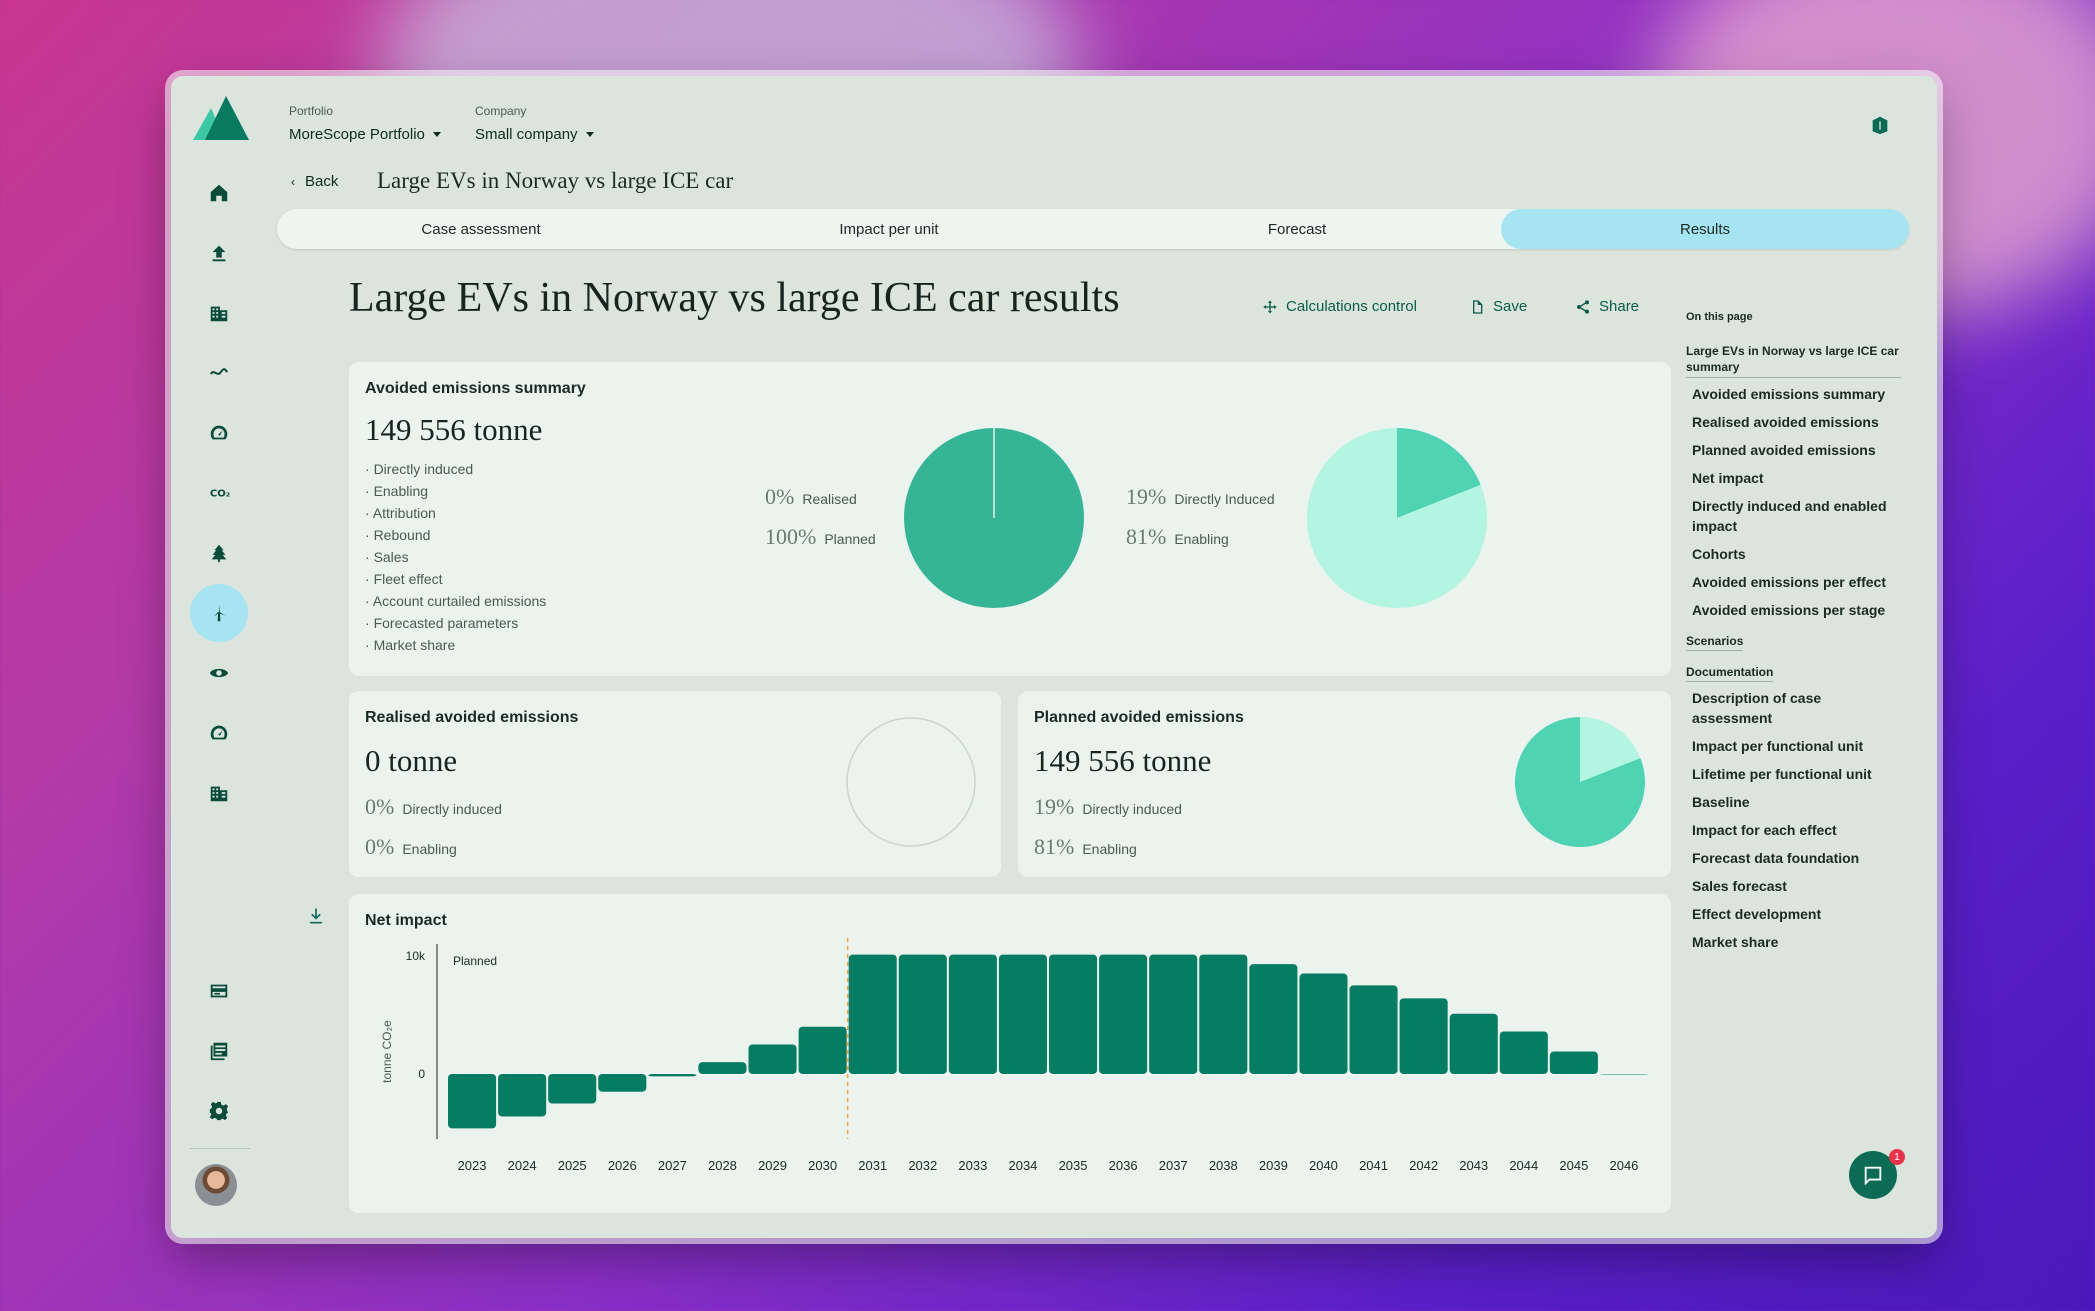 Image resolution: width=2095 pixels, height=1311 pixels. I want to click on rail-companies, so click(219, 313).